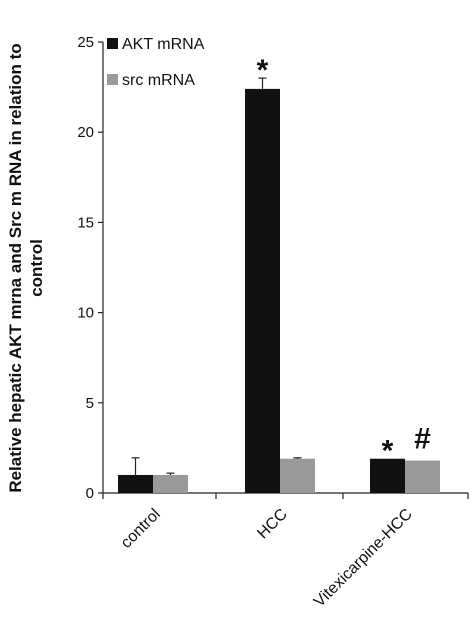  Describe the element at coordinates (141, 529) in the screenshot. I see `x-category-label: control` at that location.